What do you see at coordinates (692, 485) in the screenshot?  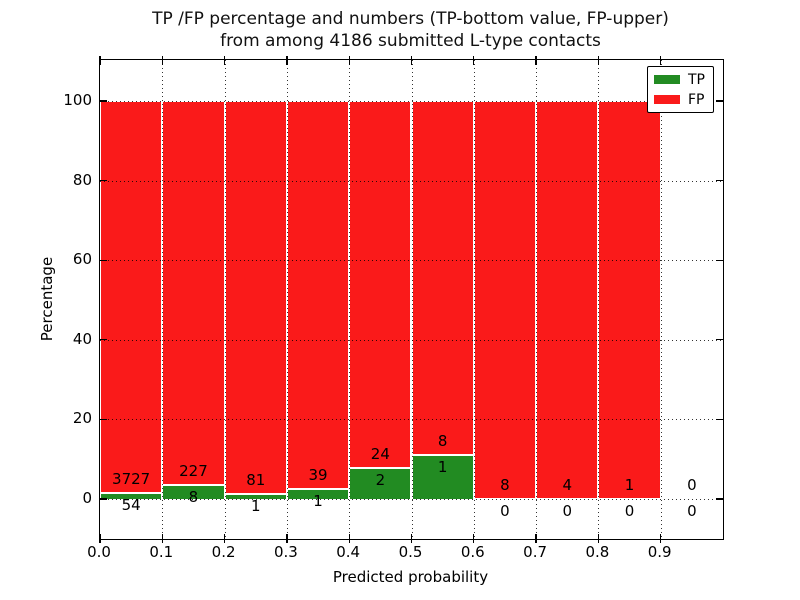 I see `fp-count-label: 0` at bounding box center [692, 485].